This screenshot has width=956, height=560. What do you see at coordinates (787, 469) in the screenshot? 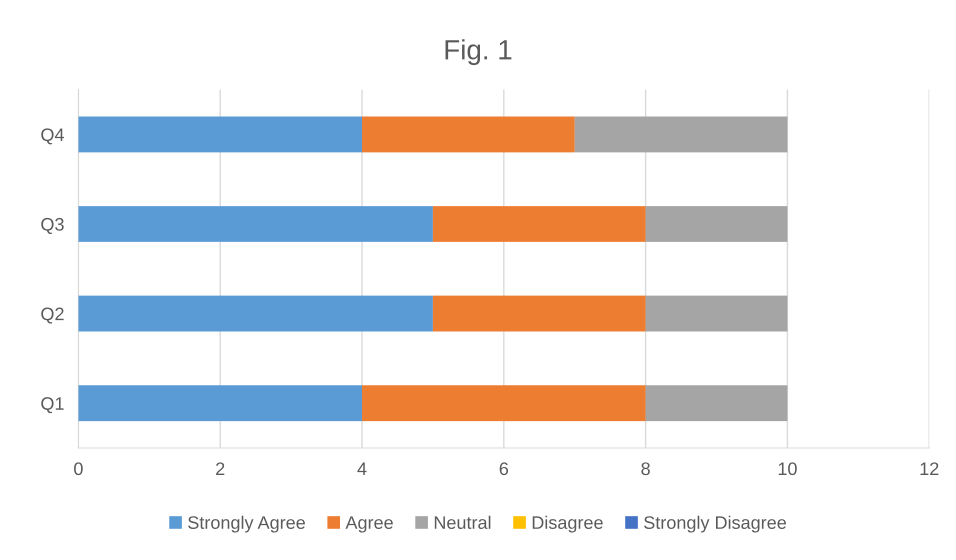
I see `x-tick-label: 10` at bounding box center [787, 469].